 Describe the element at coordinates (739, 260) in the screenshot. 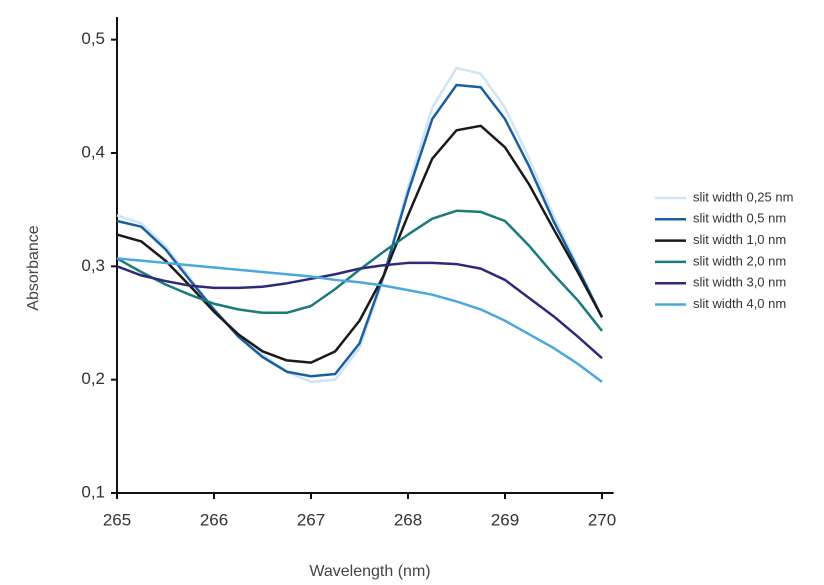

I see `legend-label: slit width 2,0 nm` at that location.